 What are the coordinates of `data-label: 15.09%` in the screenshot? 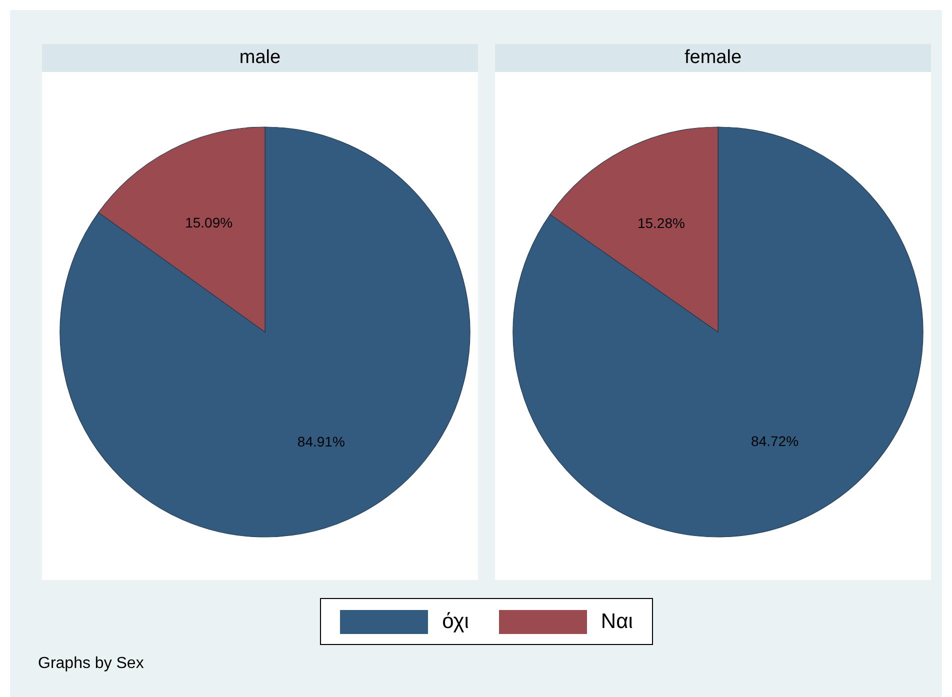 It's located at (209, 222).